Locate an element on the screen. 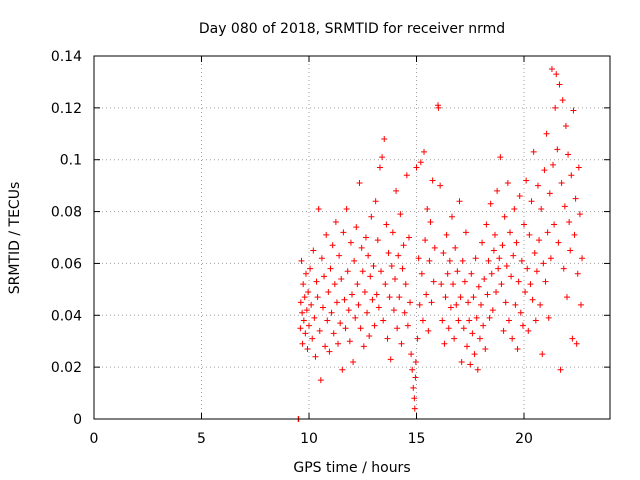 Image resolution: width=640 pixels, height=480 pixels. x-axis-label: GPS time / hours is located at coordinates (351, 468).